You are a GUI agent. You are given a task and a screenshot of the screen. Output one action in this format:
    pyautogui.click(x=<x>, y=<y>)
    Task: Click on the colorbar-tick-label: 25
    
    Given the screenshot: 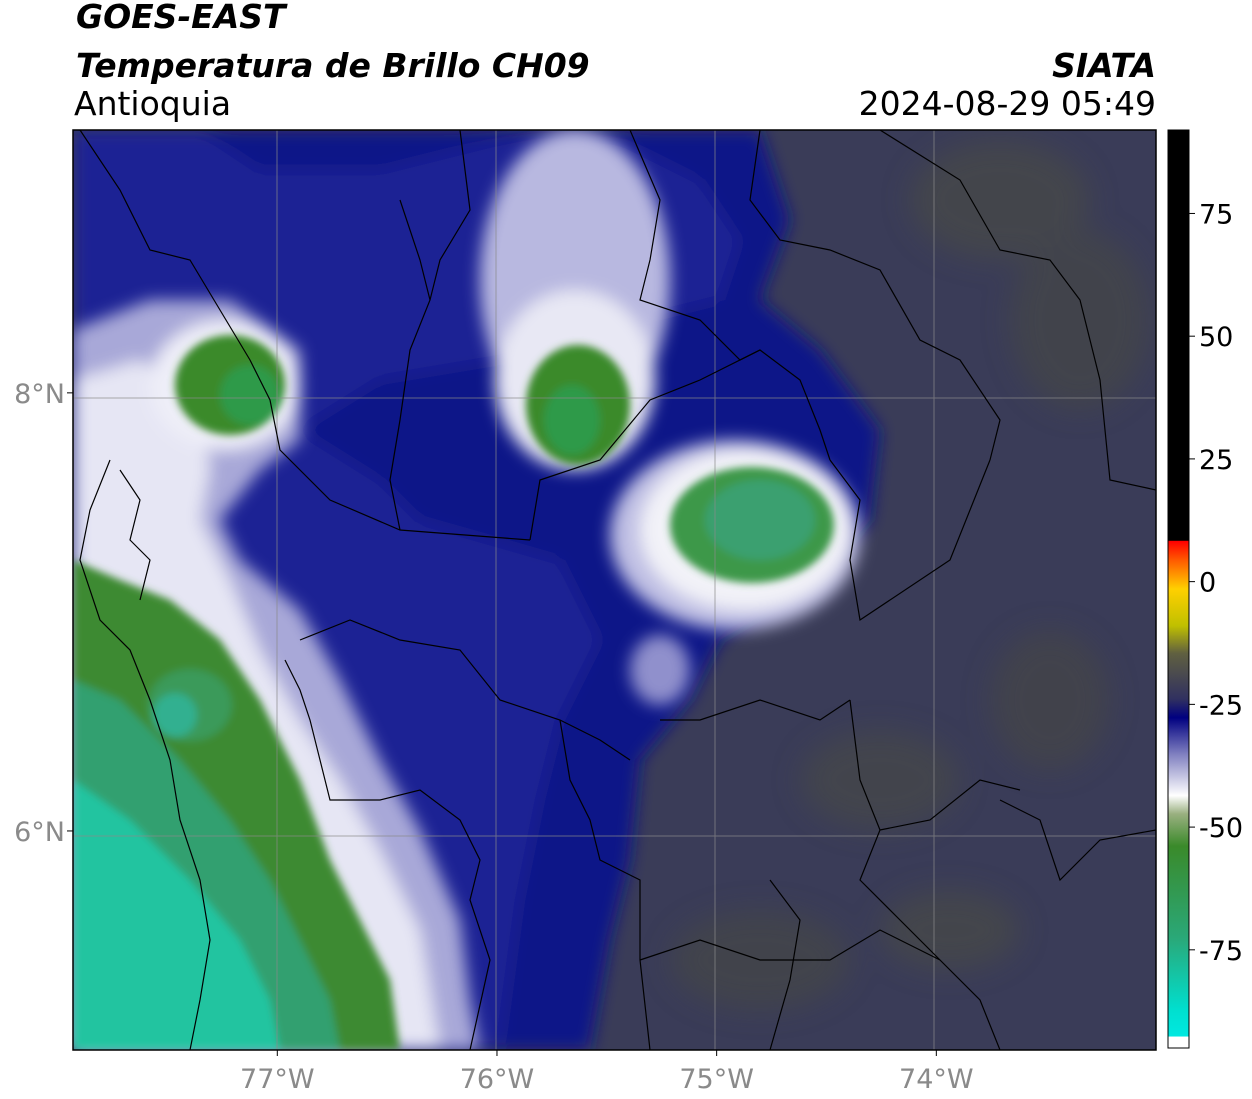 What is the action you would take?
    pyautogui.click(x=1216, y=460)
    